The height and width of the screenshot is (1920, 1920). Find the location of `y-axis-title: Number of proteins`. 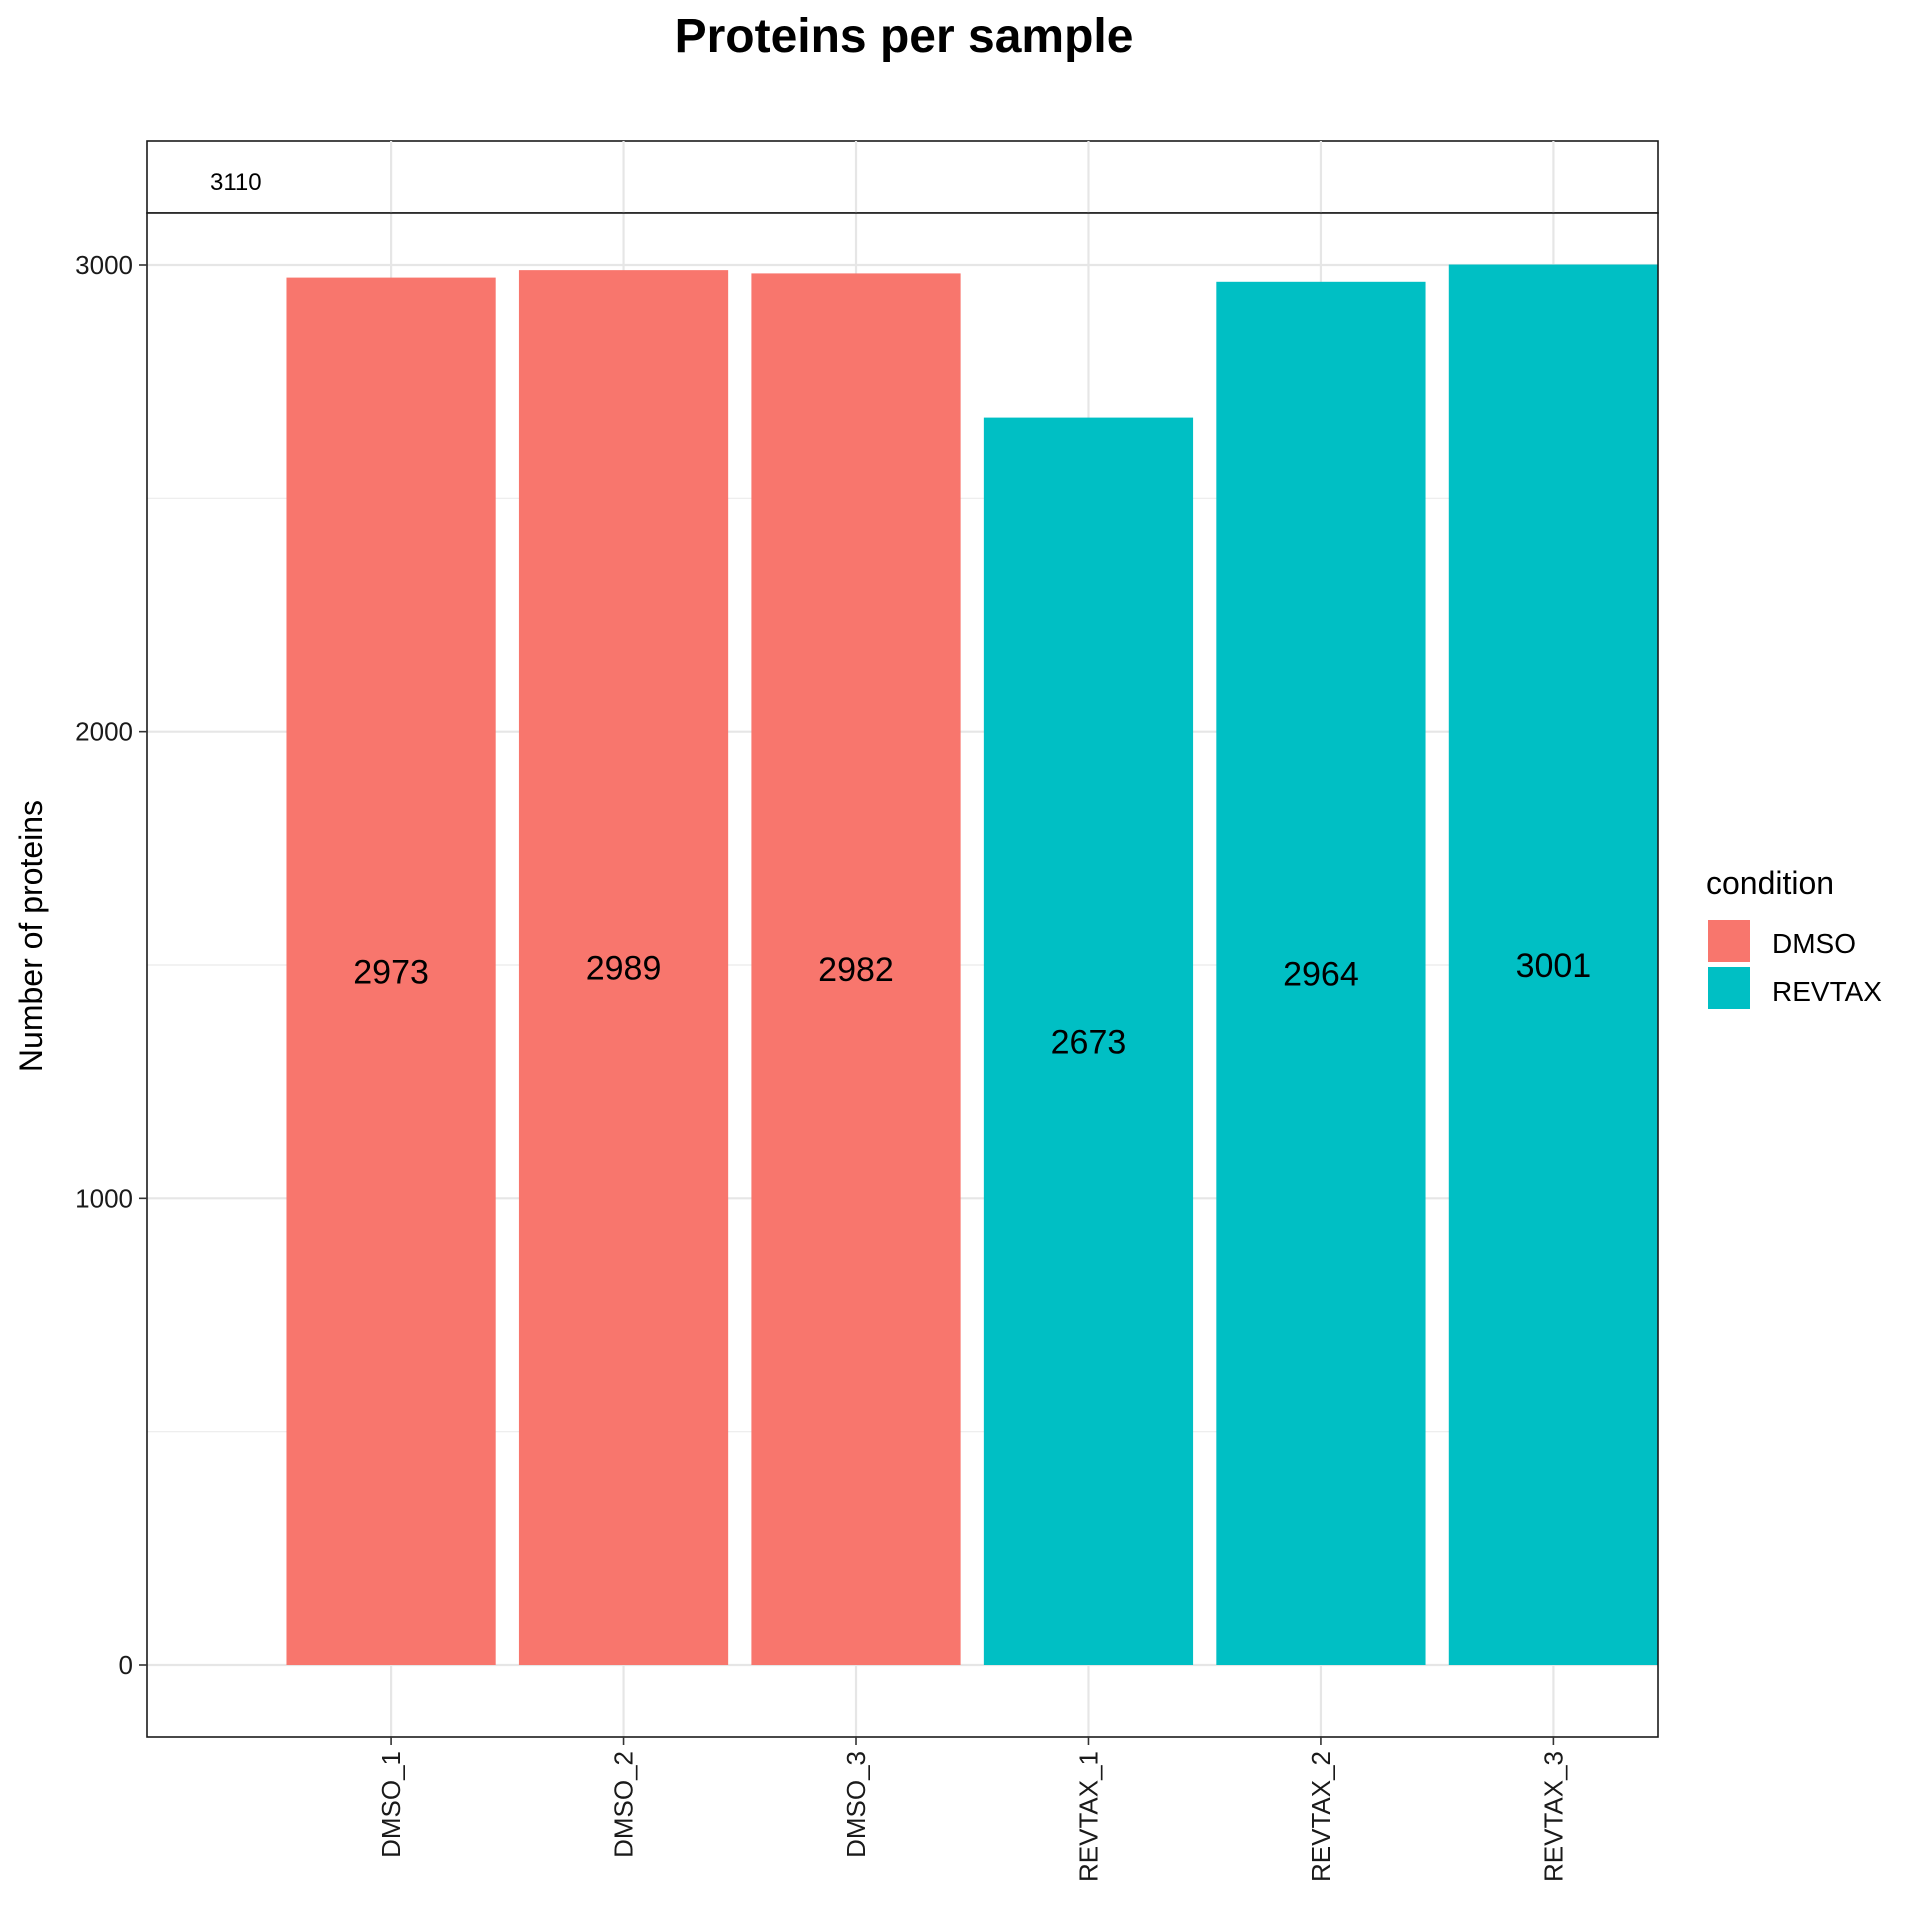

y-axis-title: Number of proteins is located at coordinates (31, 936).